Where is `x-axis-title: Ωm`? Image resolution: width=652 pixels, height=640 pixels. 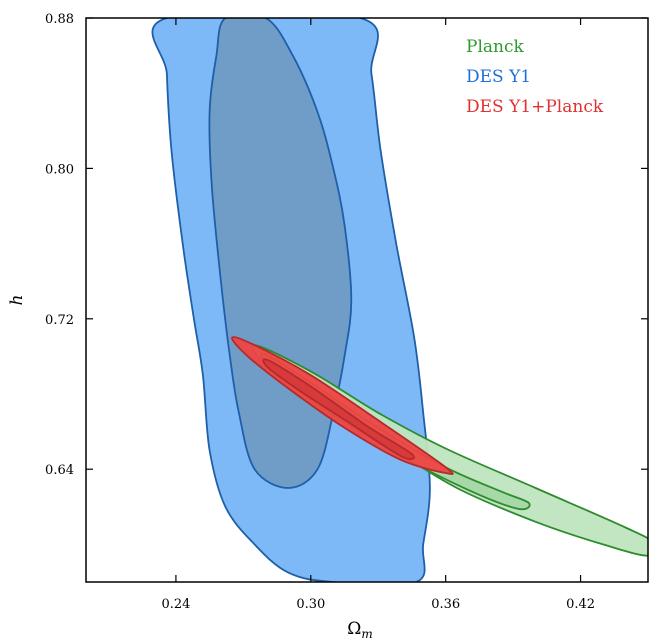
x-axis-title: Ωm is located at coordinates (360, 629).